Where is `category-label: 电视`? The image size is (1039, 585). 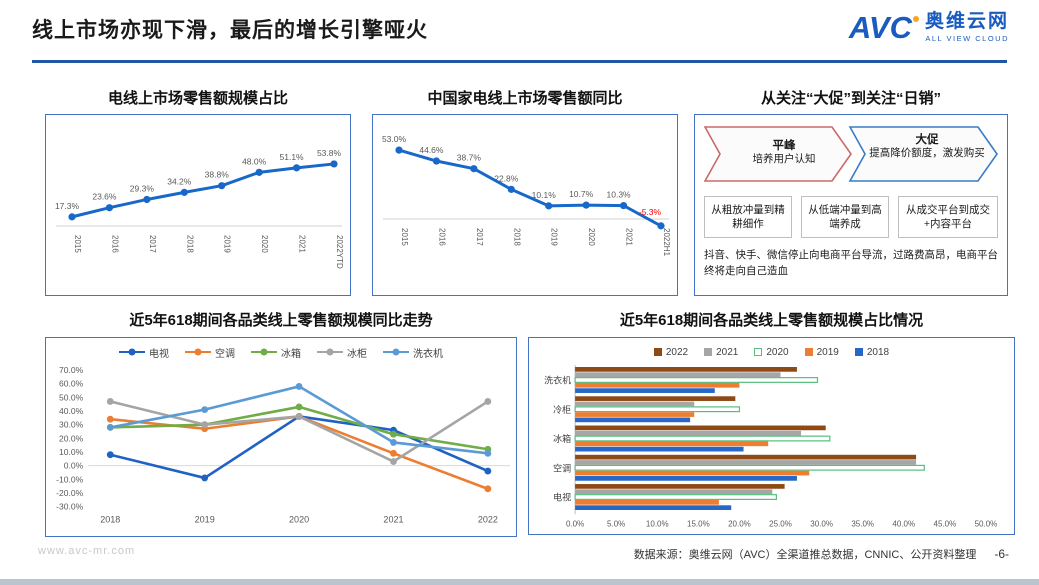 category-label: 电视 is located at coordinates (562, 497).